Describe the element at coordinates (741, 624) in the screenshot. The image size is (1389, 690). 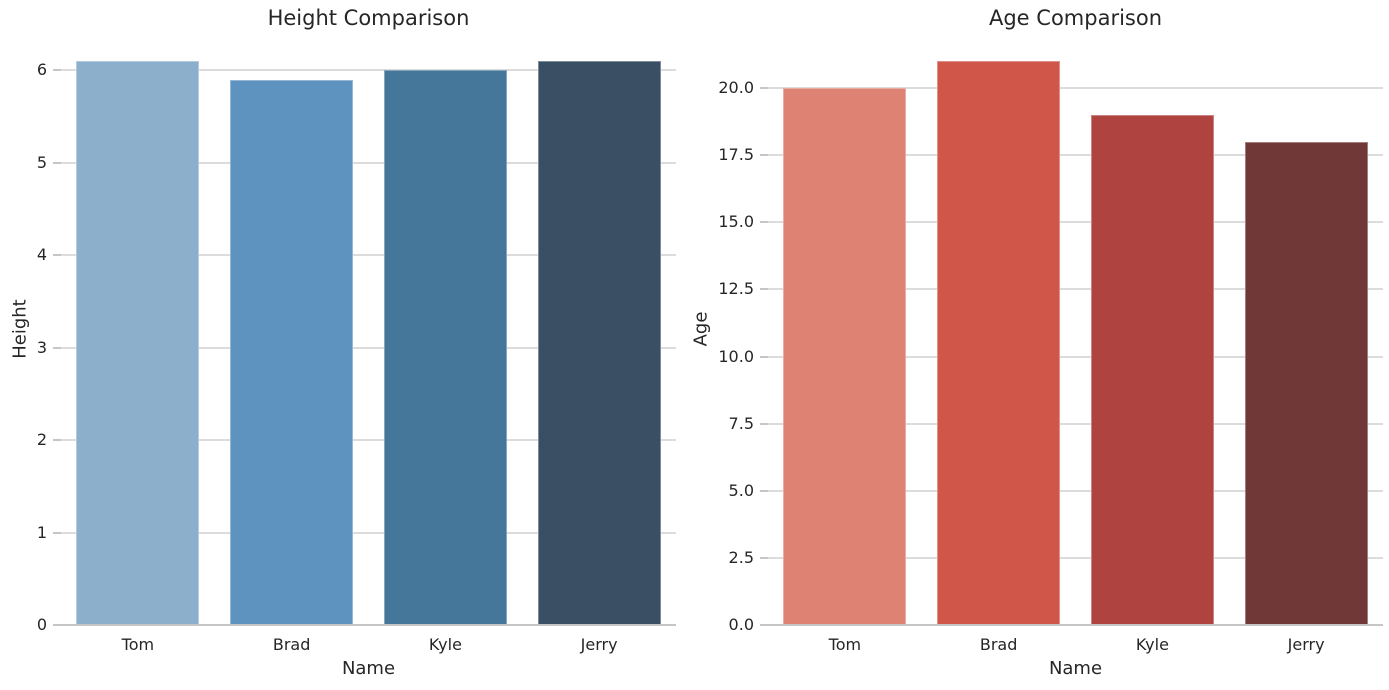
I see `y-tick-label: 0.0` at that location.